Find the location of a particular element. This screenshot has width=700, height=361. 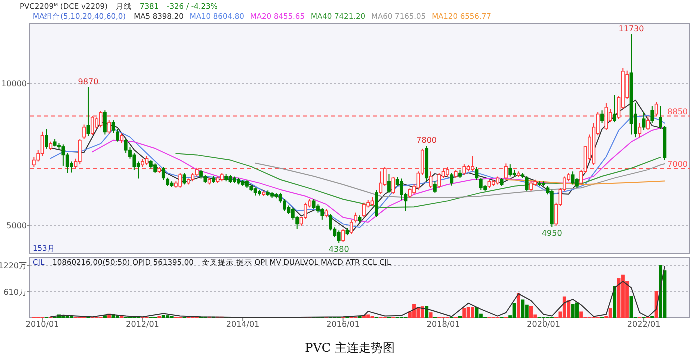

text: PVC 主连走势图 is located at coordinates (350, 348).